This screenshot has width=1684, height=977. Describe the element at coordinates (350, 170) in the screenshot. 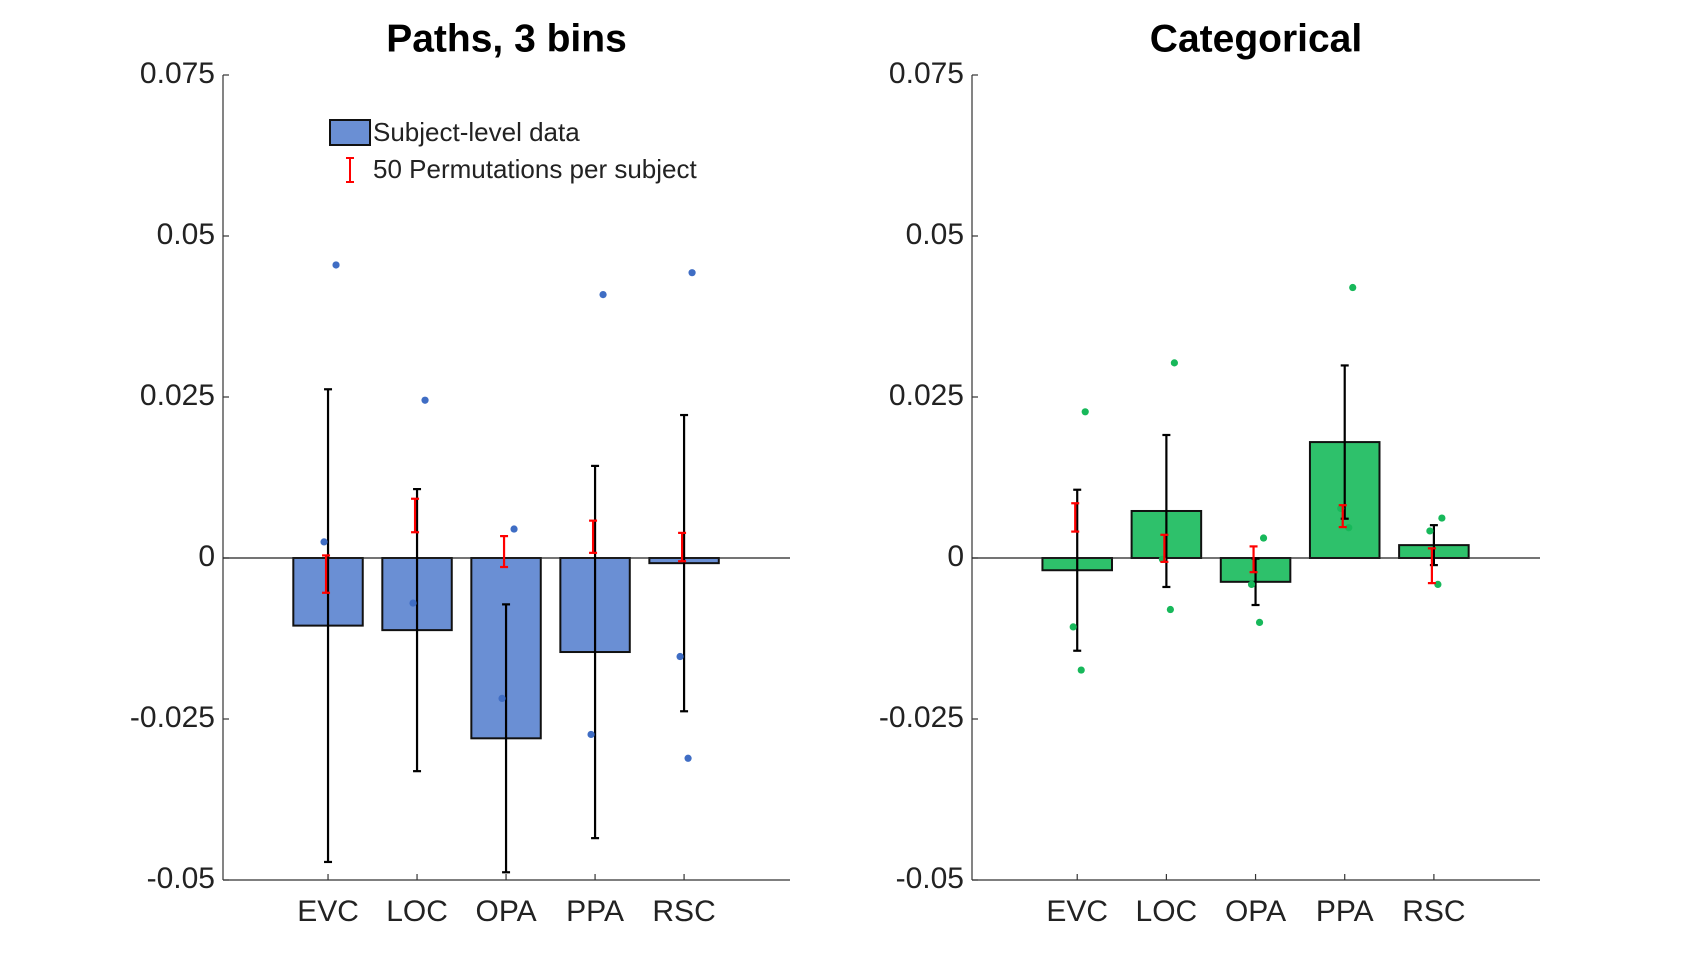

I see `legend-errorbar` at that location.